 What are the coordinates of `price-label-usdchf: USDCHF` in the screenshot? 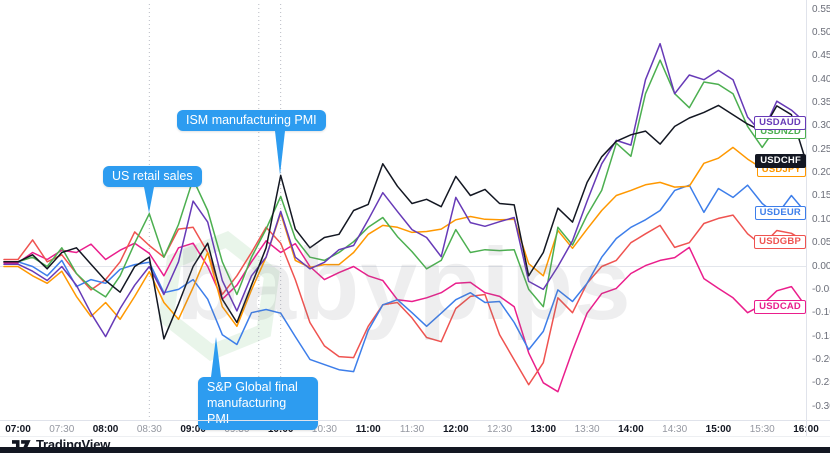 It's located at (780, 161).